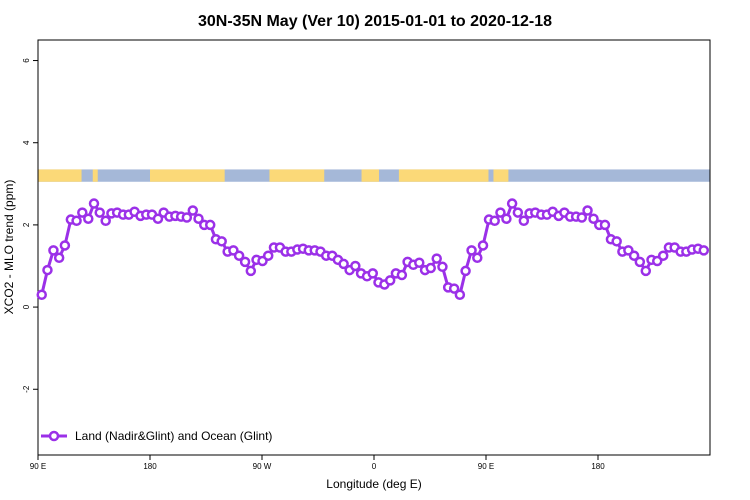 This screenshot has width=750, height=500. I want to click on legend-marker, so click(54, 436).